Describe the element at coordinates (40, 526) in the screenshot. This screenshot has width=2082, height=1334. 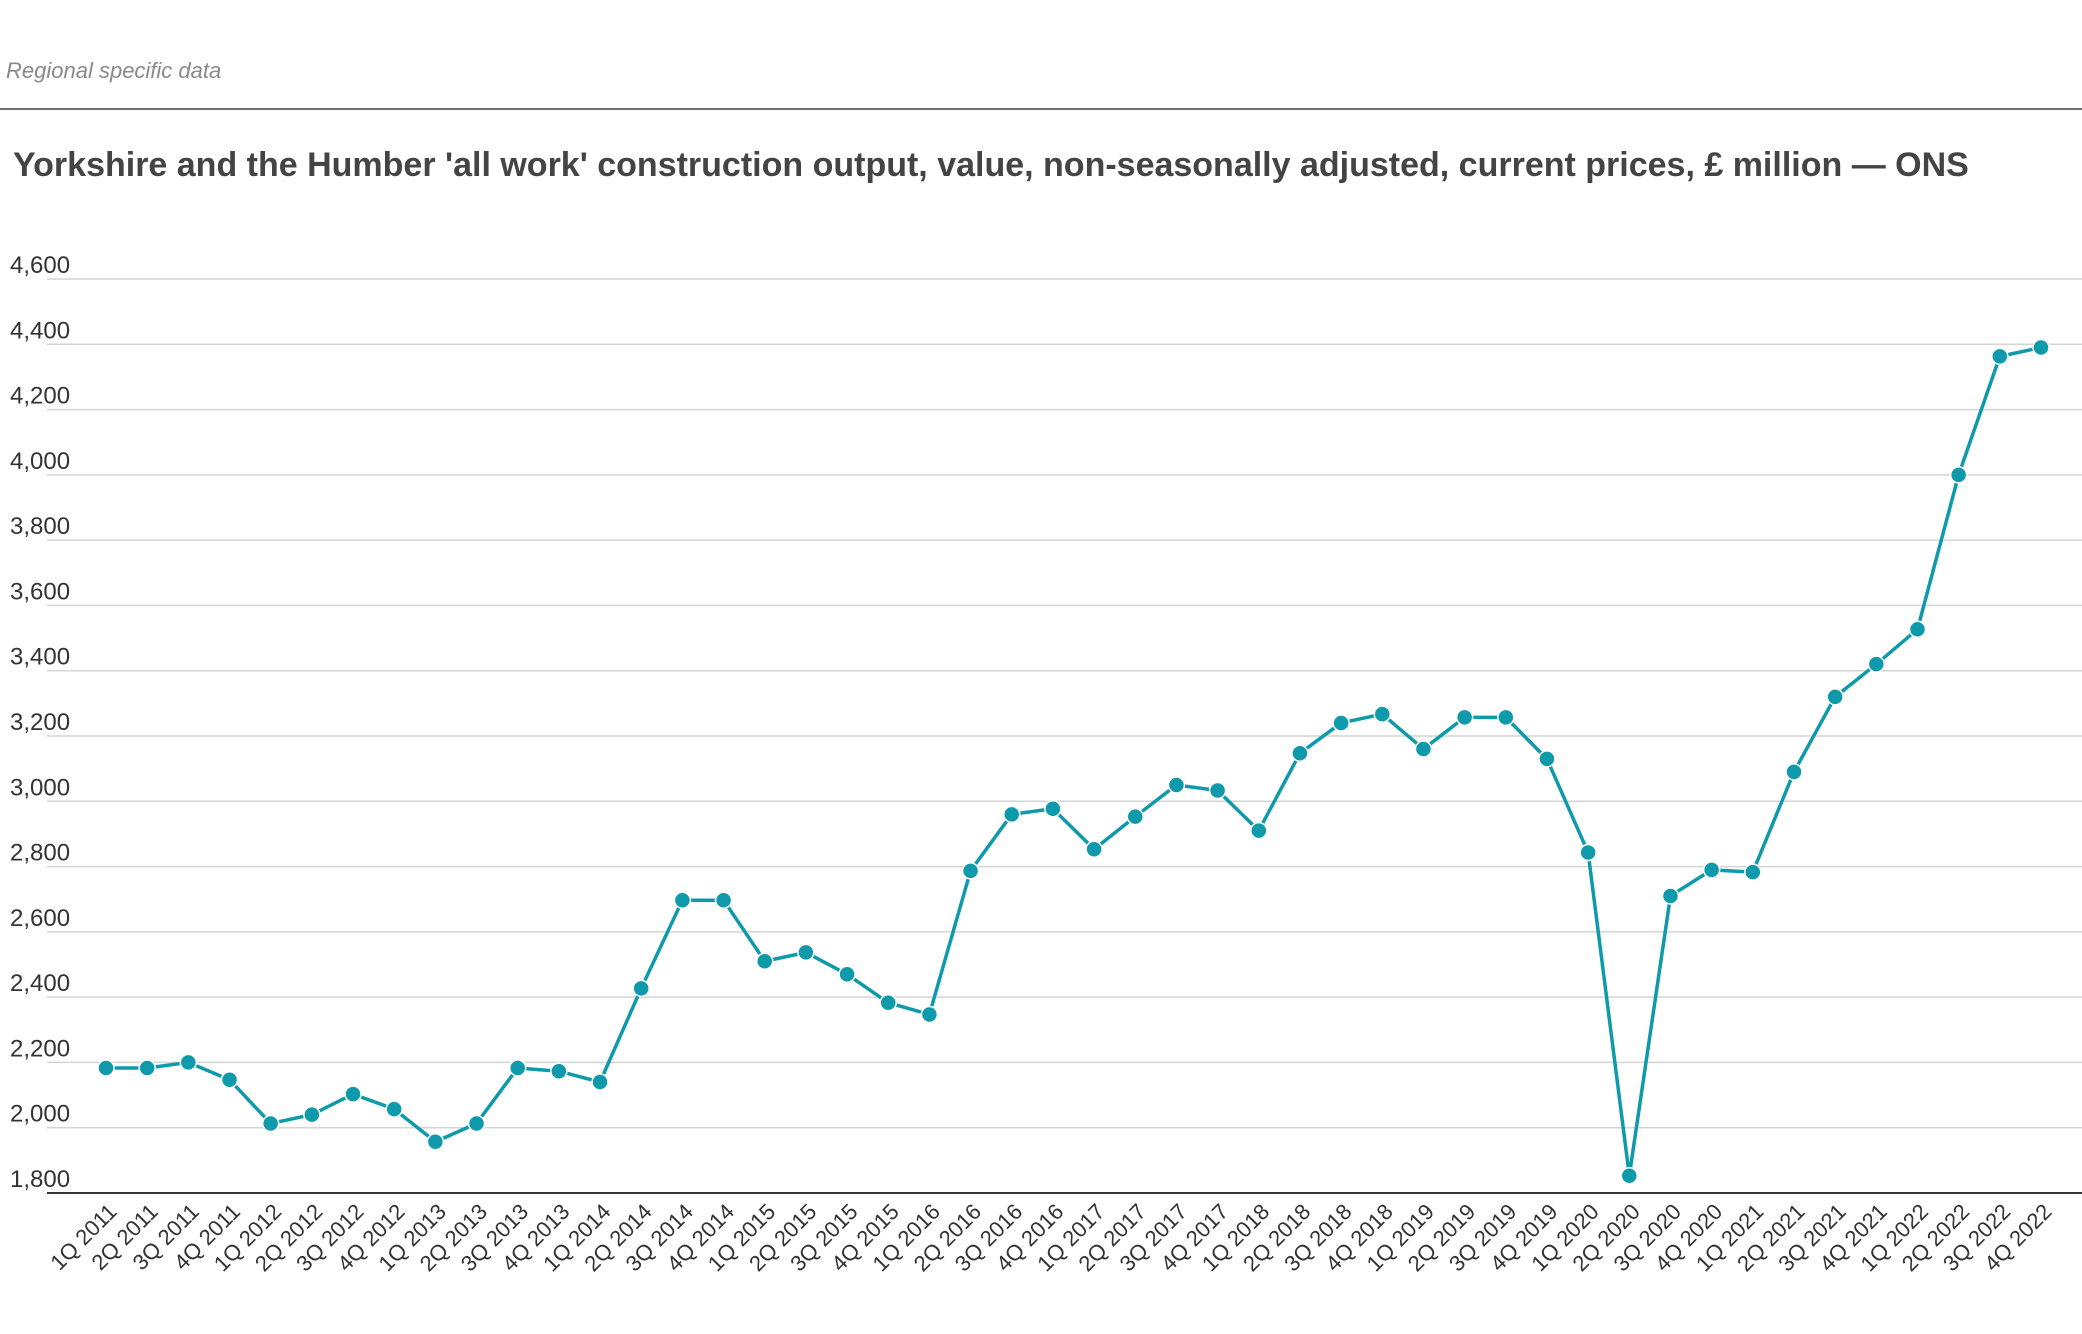
I see `y-tick-label: 3,800` at that location.